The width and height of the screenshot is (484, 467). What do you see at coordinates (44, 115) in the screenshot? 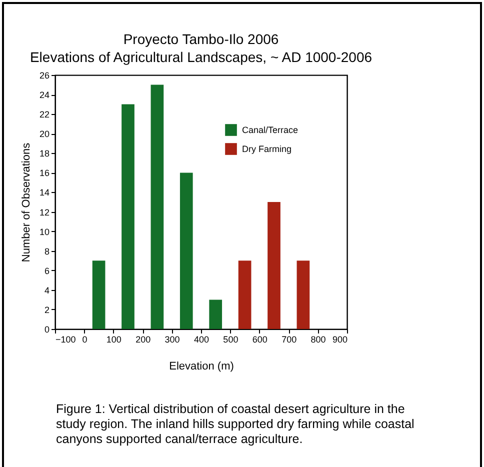
I see `y-tick-label: 22` at bounding box center [44, 115].